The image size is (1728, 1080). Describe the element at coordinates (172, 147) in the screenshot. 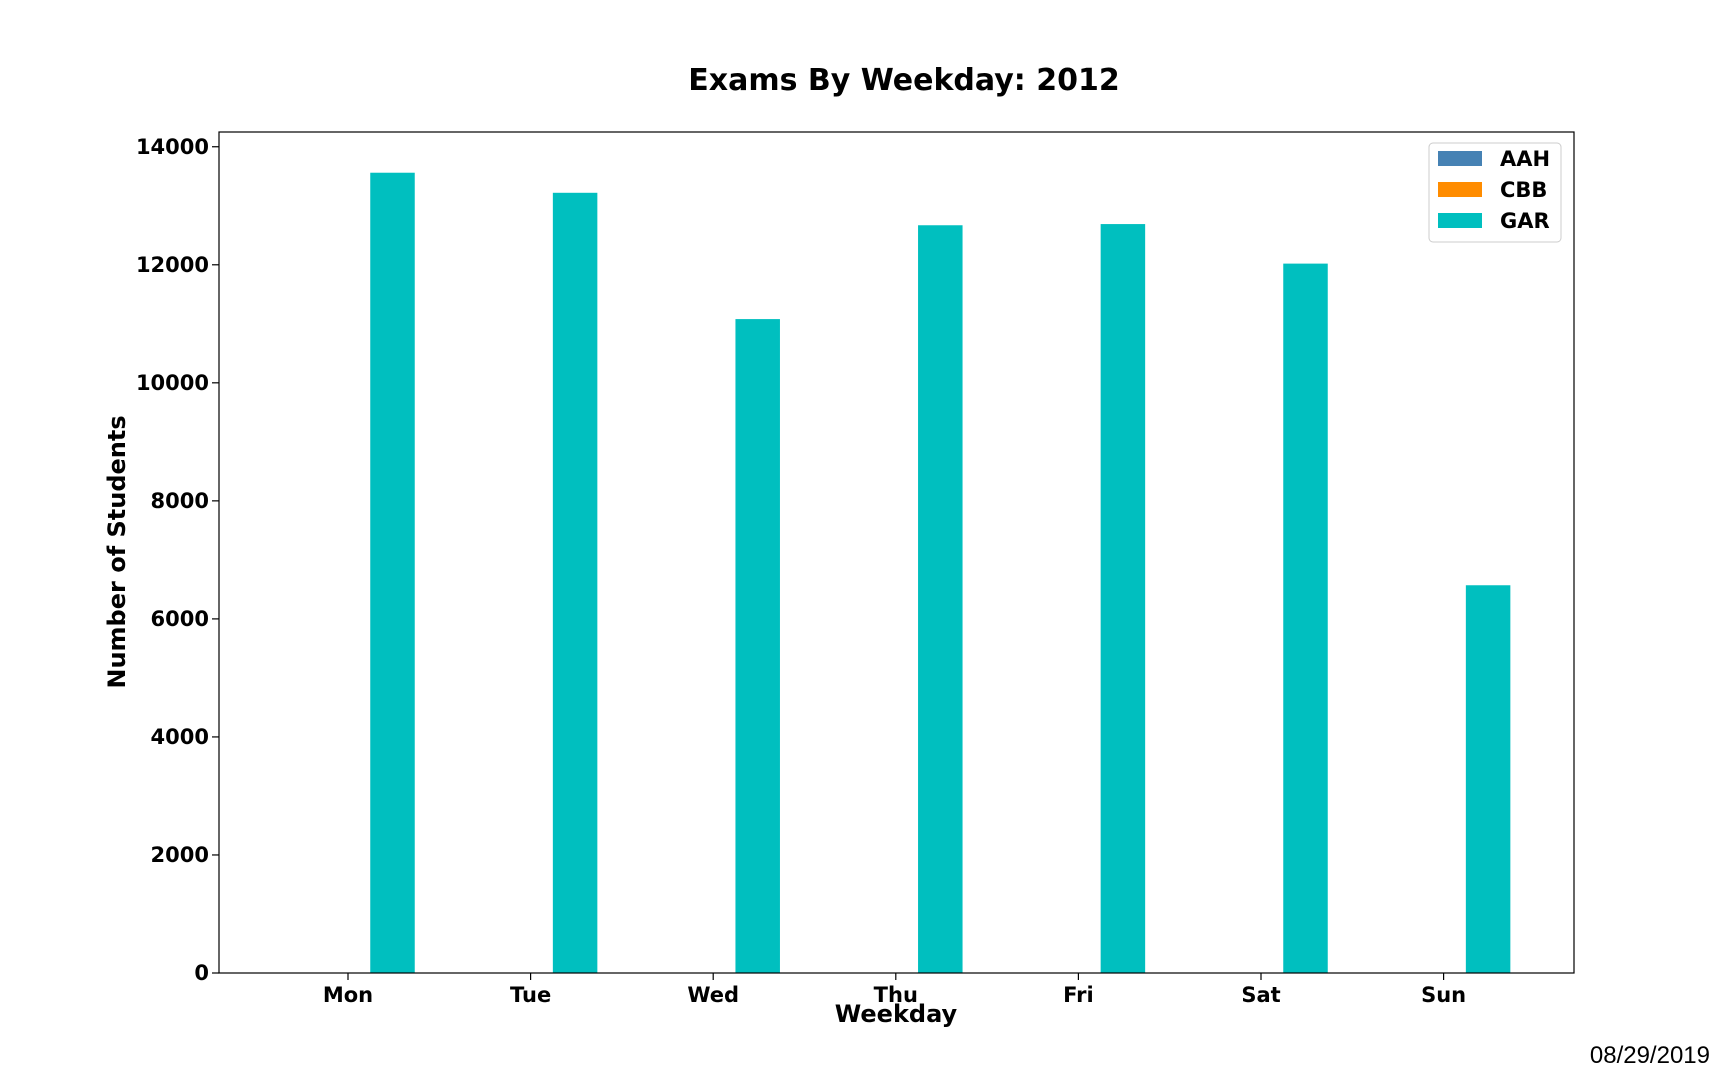

I see `y-tick-label: 14000` at that location.